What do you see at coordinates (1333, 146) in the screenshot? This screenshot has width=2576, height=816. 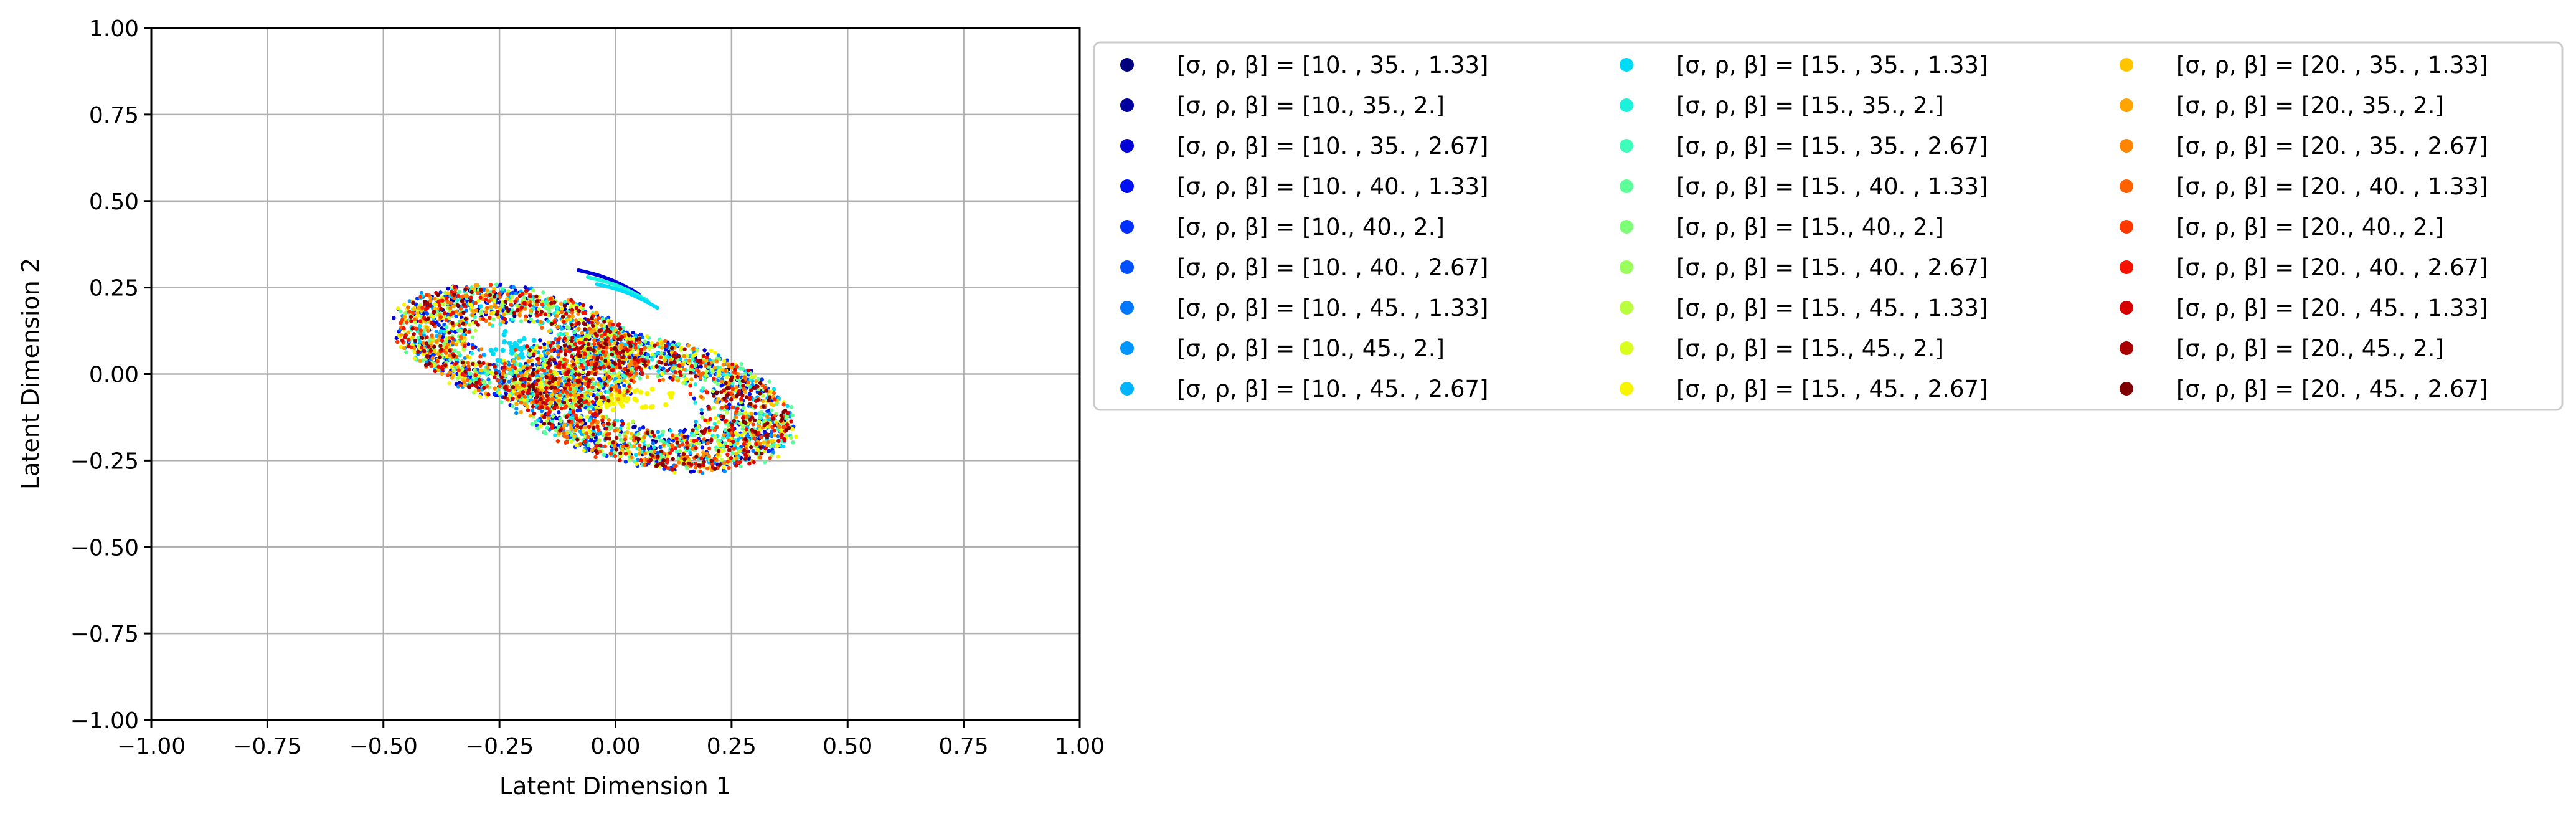 I see `legend-label: [σ, ρ, β] = [10. , 35. , 2.67]` at bounding box center [1333, 146].